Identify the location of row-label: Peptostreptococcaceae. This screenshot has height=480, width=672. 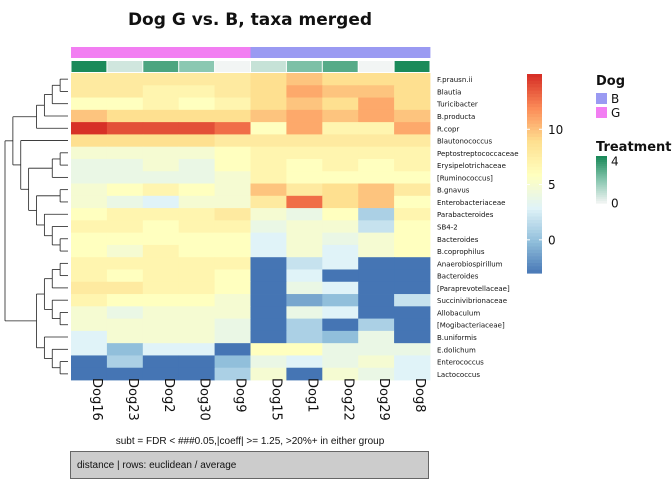
(478, 154).